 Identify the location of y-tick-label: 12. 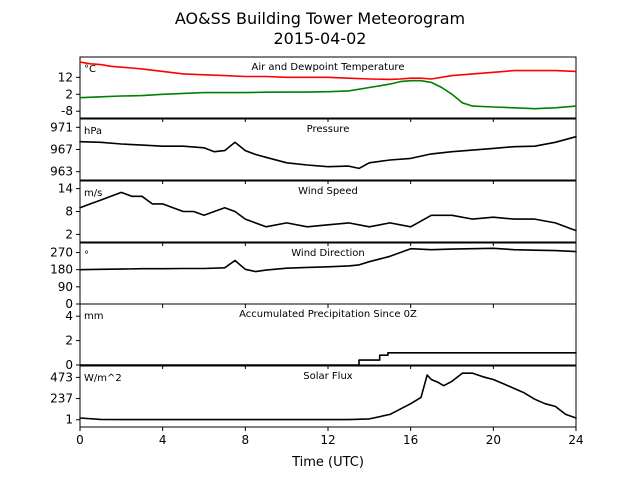
(65, 77).